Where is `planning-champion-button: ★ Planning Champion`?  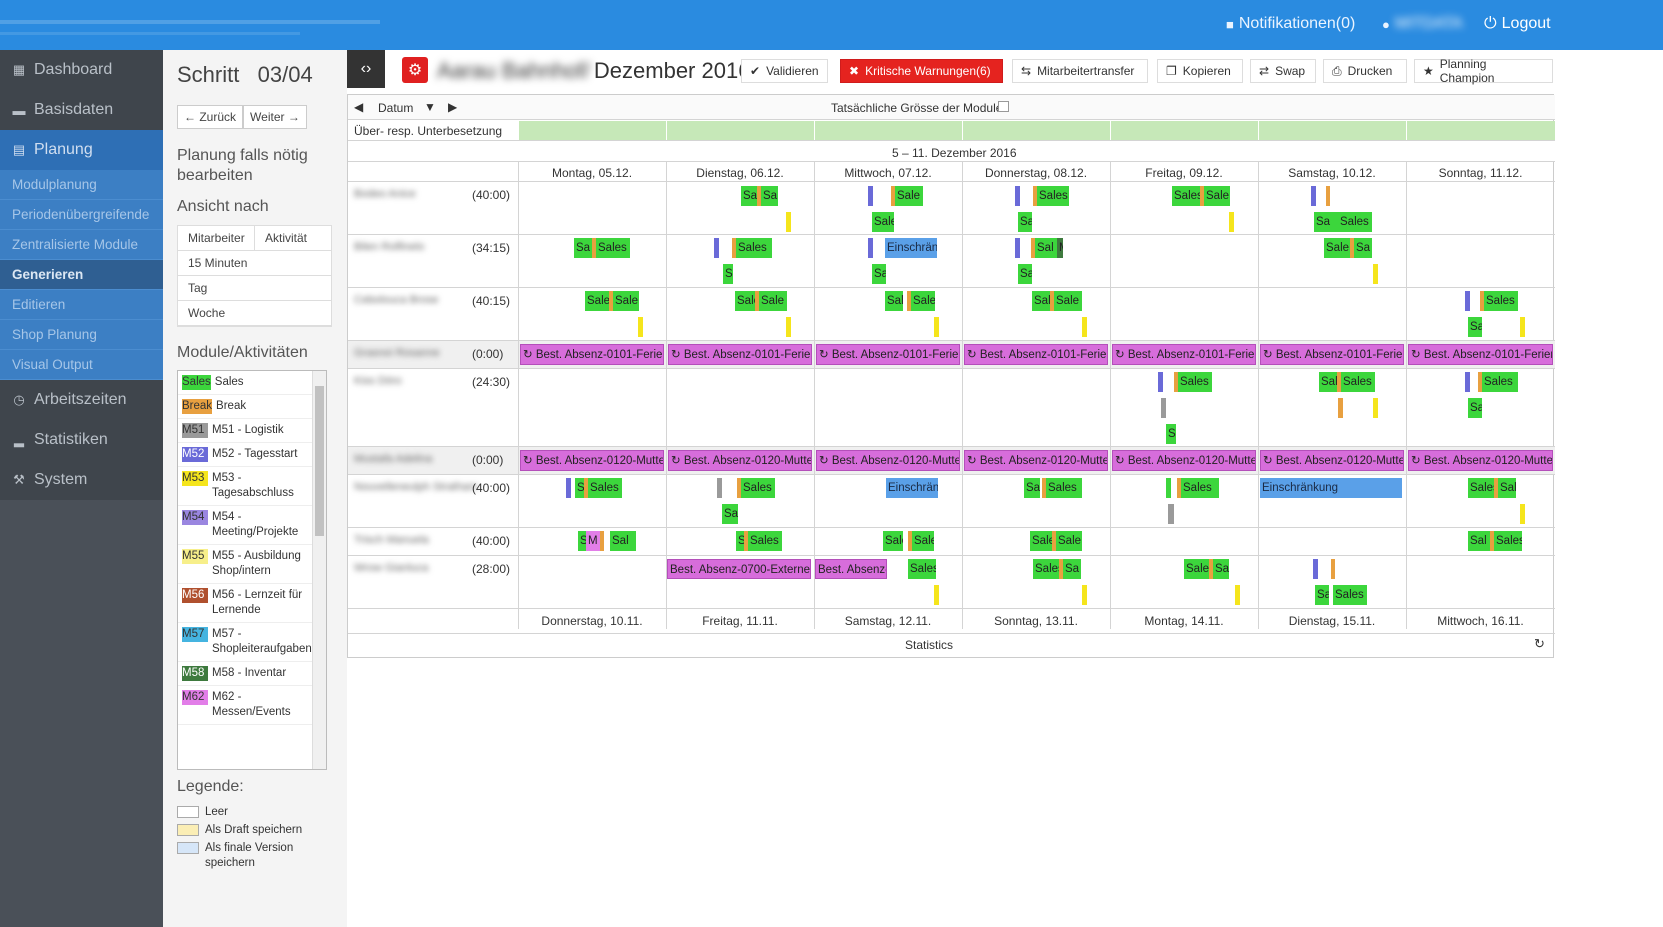
planning-champion-button: ★ Planning Champion is located at coordinates (1483, 71).